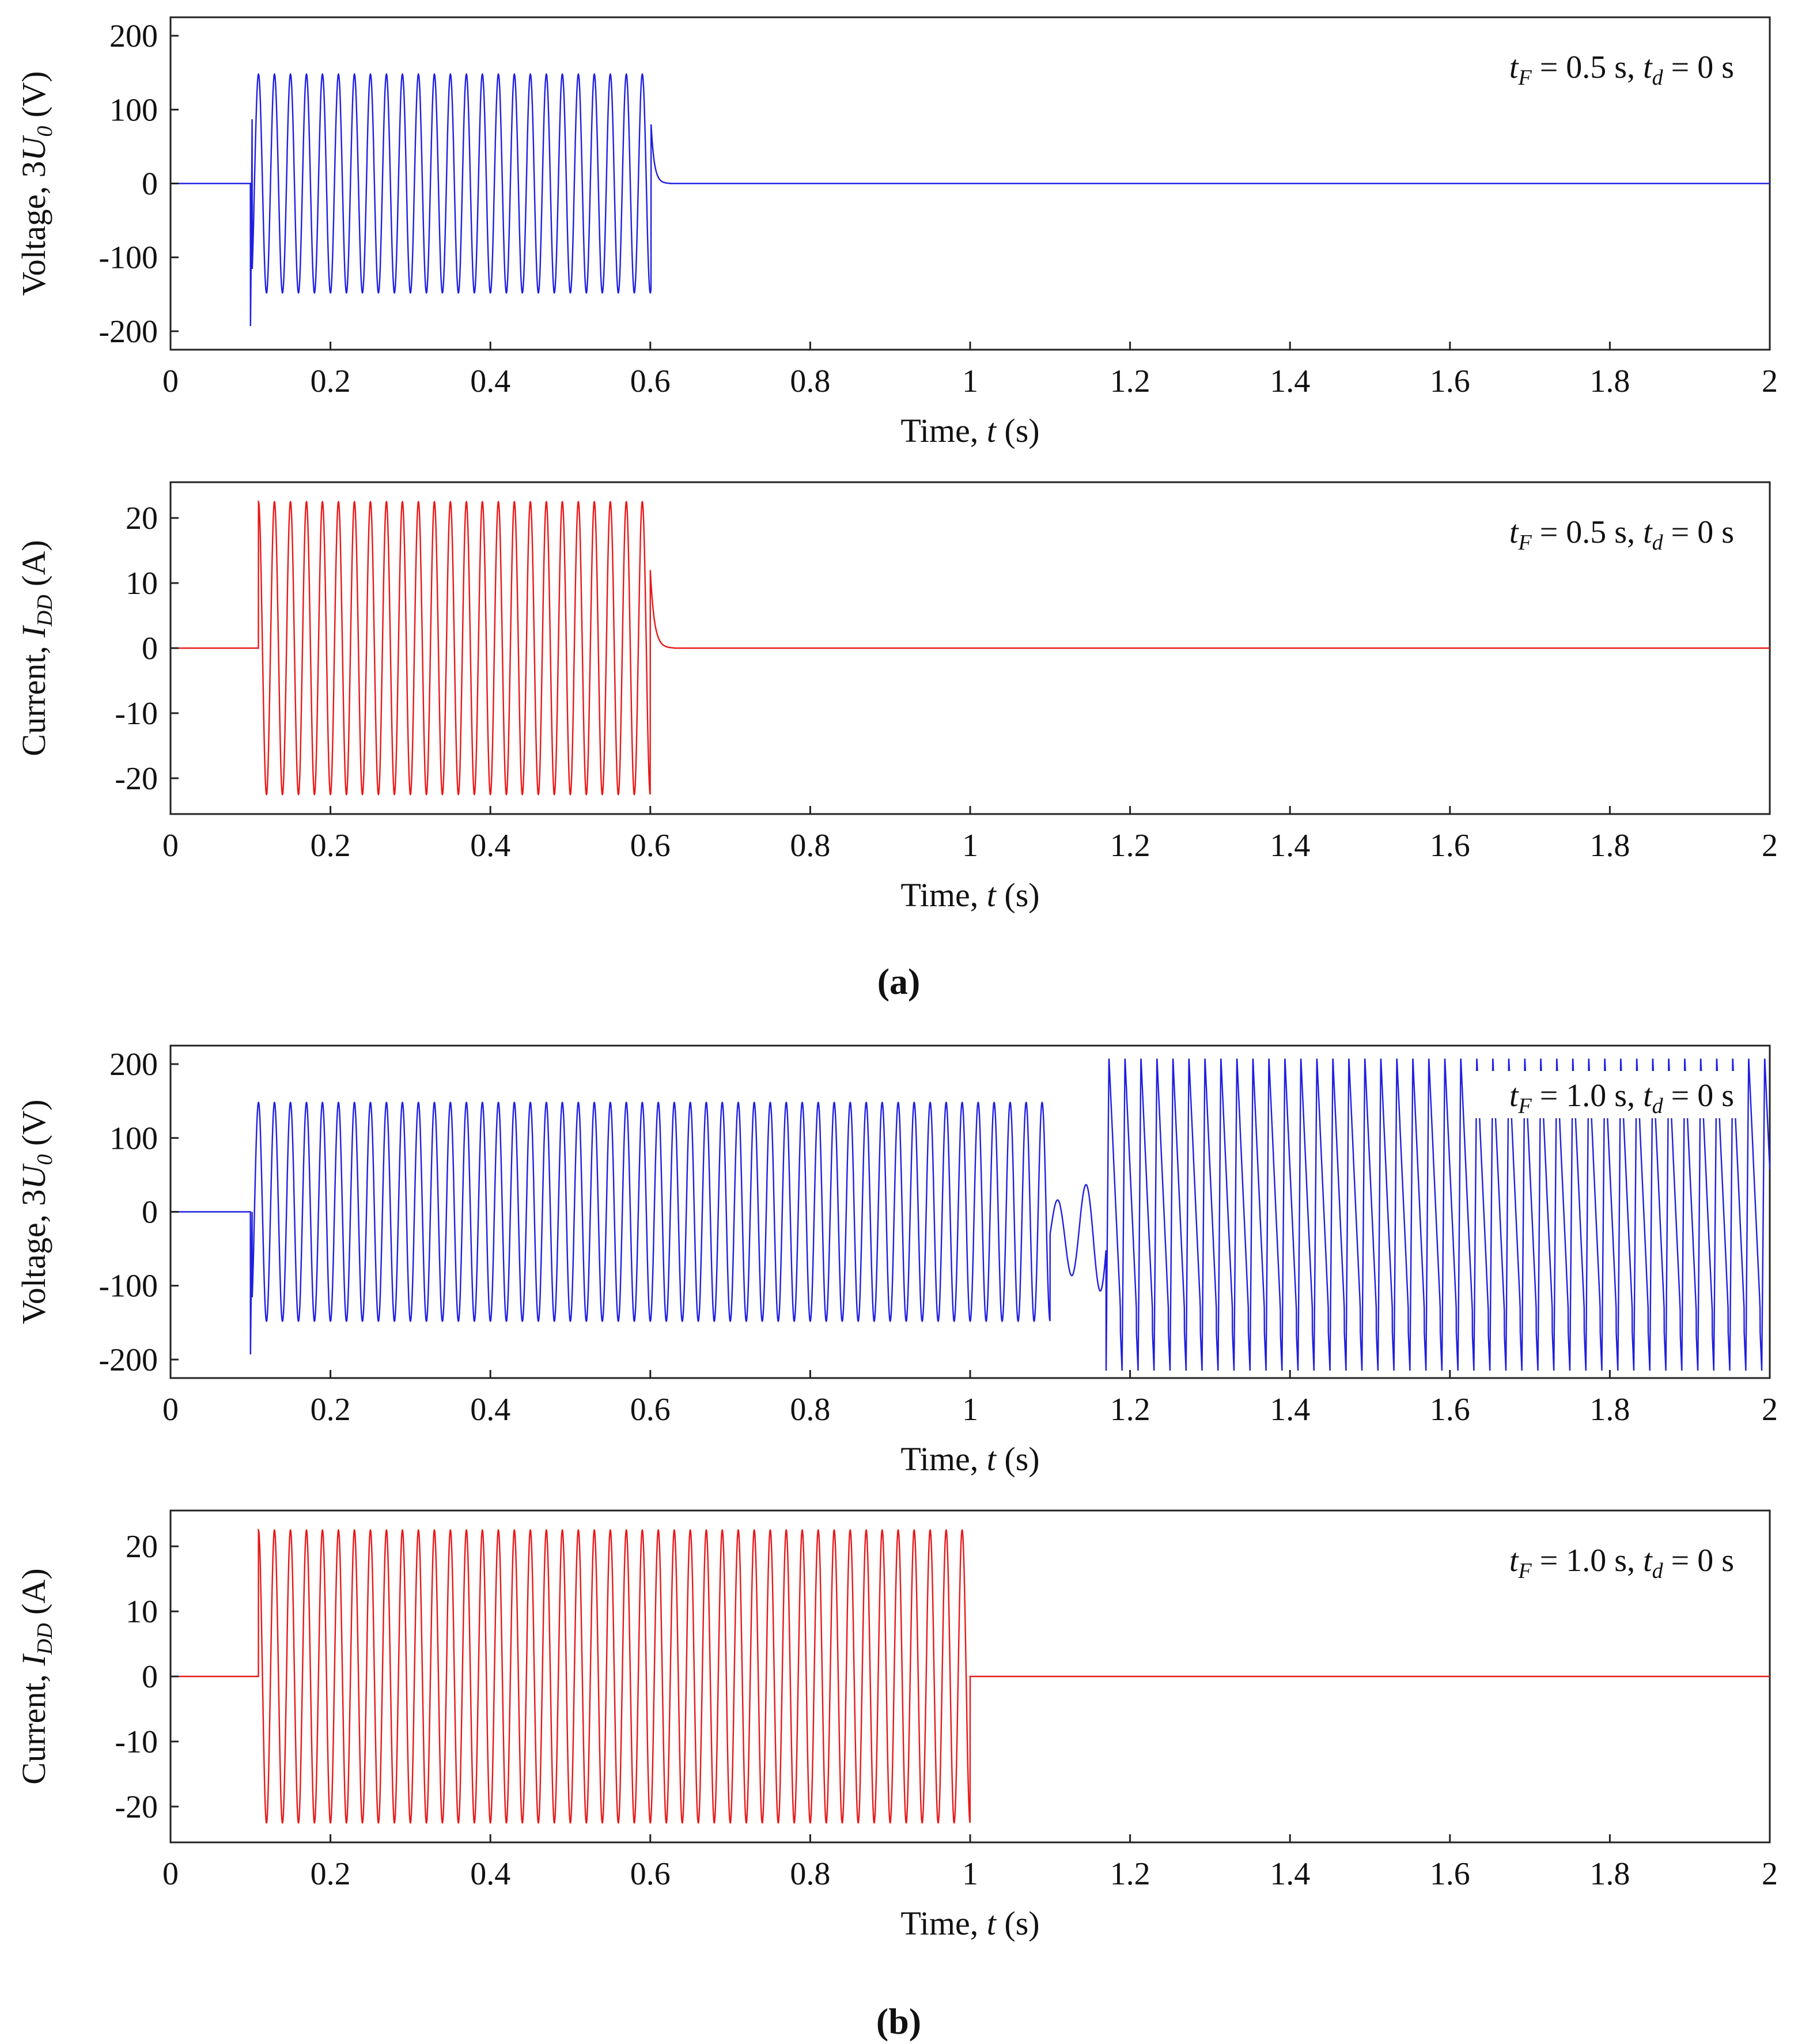 Image resolution: width=1798 pixels, height=2044 pixels. I want to click on y-axis-label-subscript: 0, so click(45, 1160).